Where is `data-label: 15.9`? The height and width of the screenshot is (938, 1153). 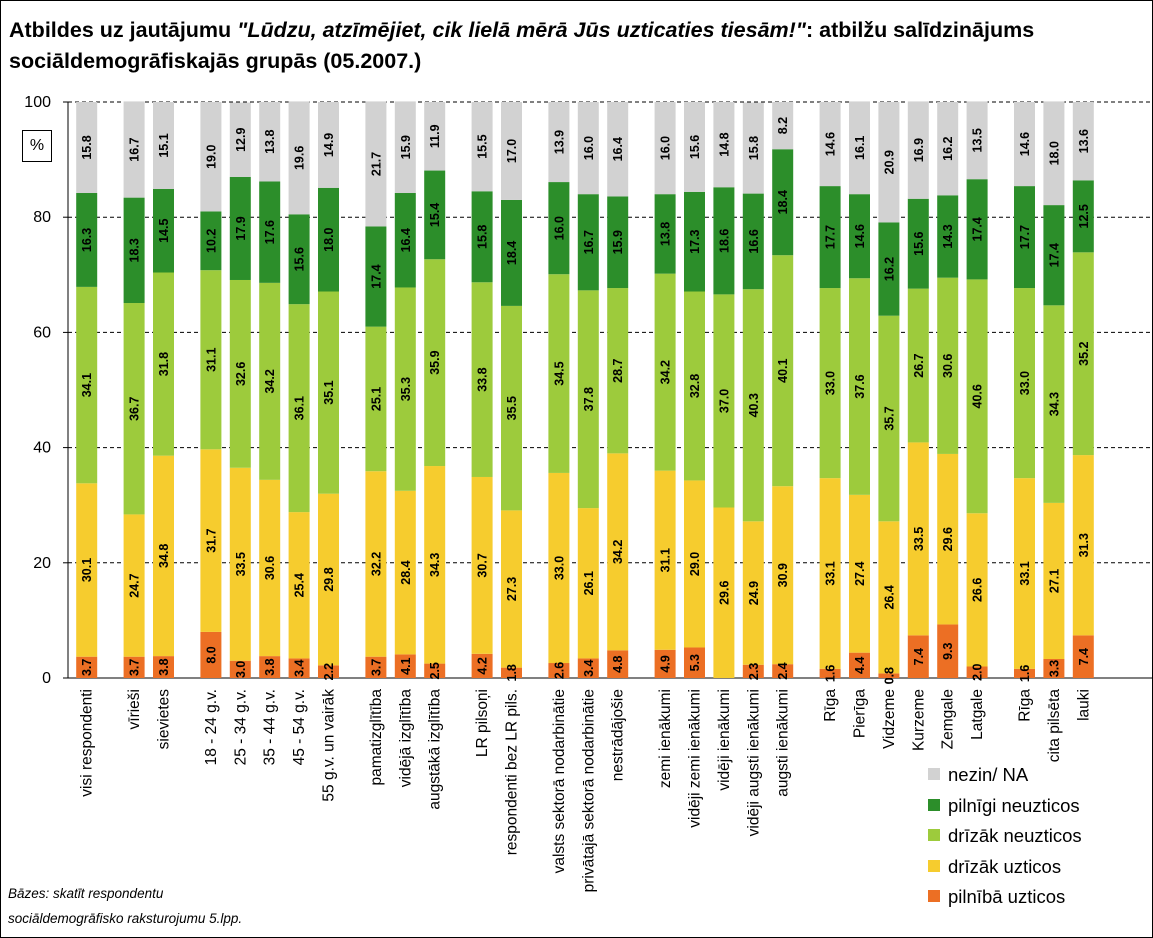
data-label: 15.9 is located at coordinates (618, 242).